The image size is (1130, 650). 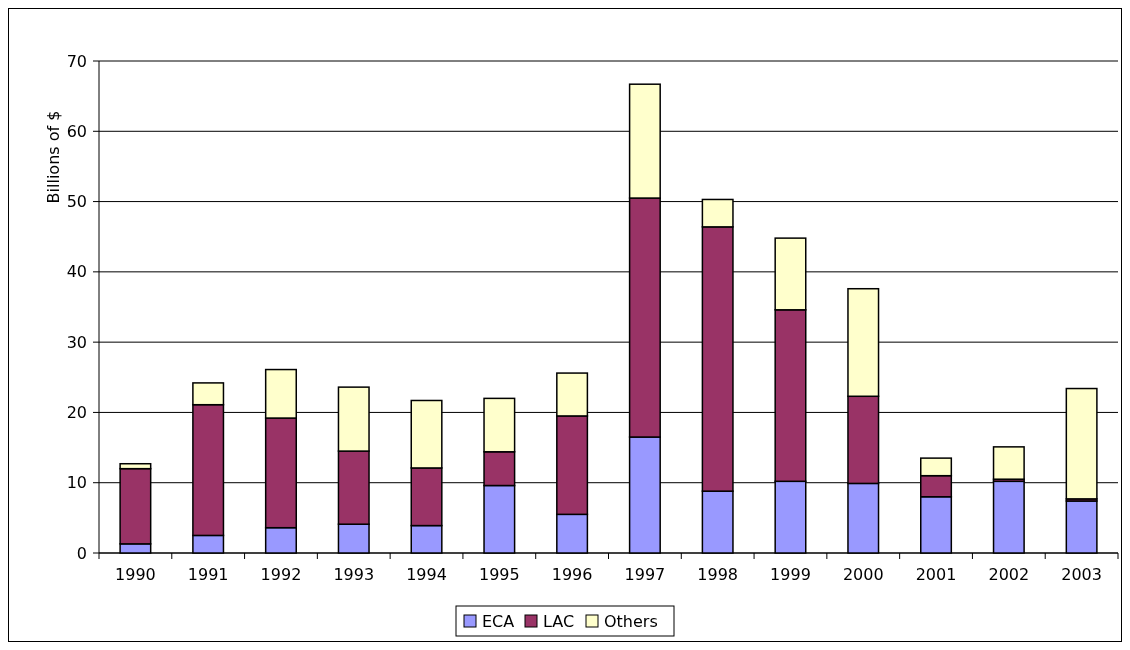 I want to click on legend-label: ECA, so click(x=498, y=621).